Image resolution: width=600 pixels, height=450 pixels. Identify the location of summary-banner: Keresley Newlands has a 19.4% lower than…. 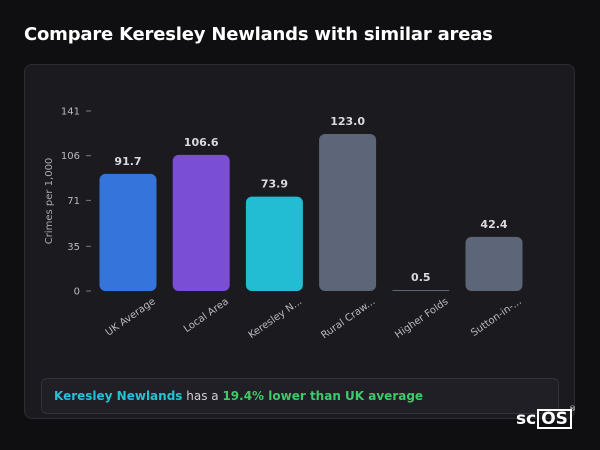
(300, 396).